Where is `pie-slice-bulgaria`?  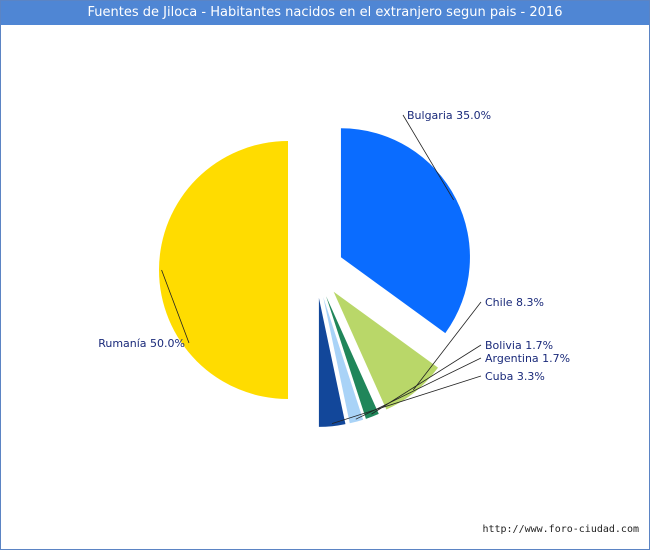
pie-slice-bulgaria is located at coordinates (405, 231).